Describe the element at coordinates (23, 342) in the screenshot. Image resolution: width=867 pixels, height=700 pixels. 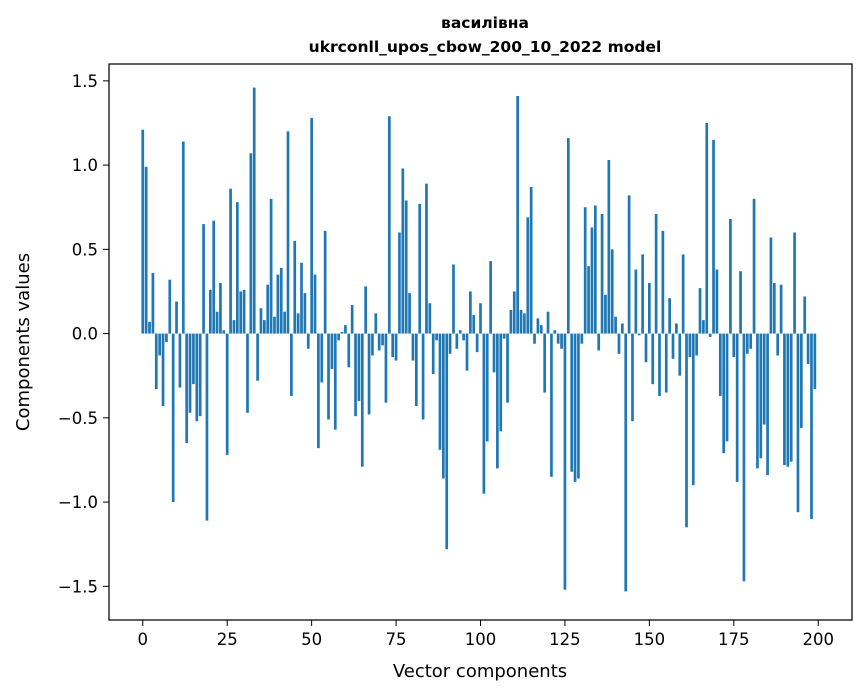
I see `y-axis-label: Components values` at that location.